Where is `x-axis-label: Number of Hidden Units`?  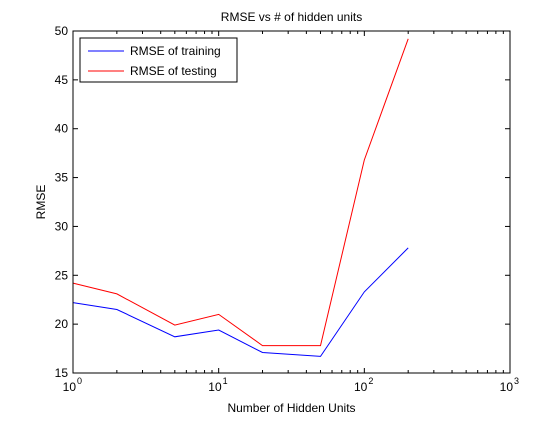 x-axis-label: Number of Hidden Units is located at coordinates (291, 408).